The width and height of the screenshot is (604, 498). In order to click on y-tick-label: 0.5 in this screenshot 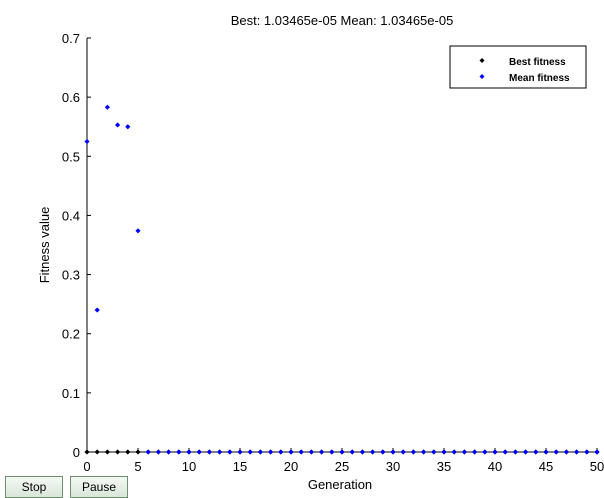, I will do `click(71, 156)`.